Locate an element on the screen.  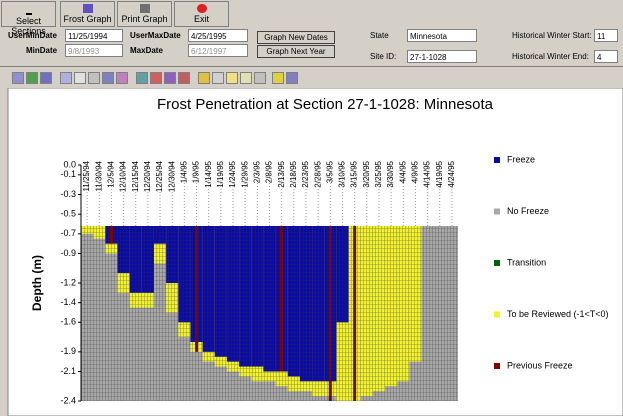
legend-label: Previous Freeze is located at coordinates (540, 365).